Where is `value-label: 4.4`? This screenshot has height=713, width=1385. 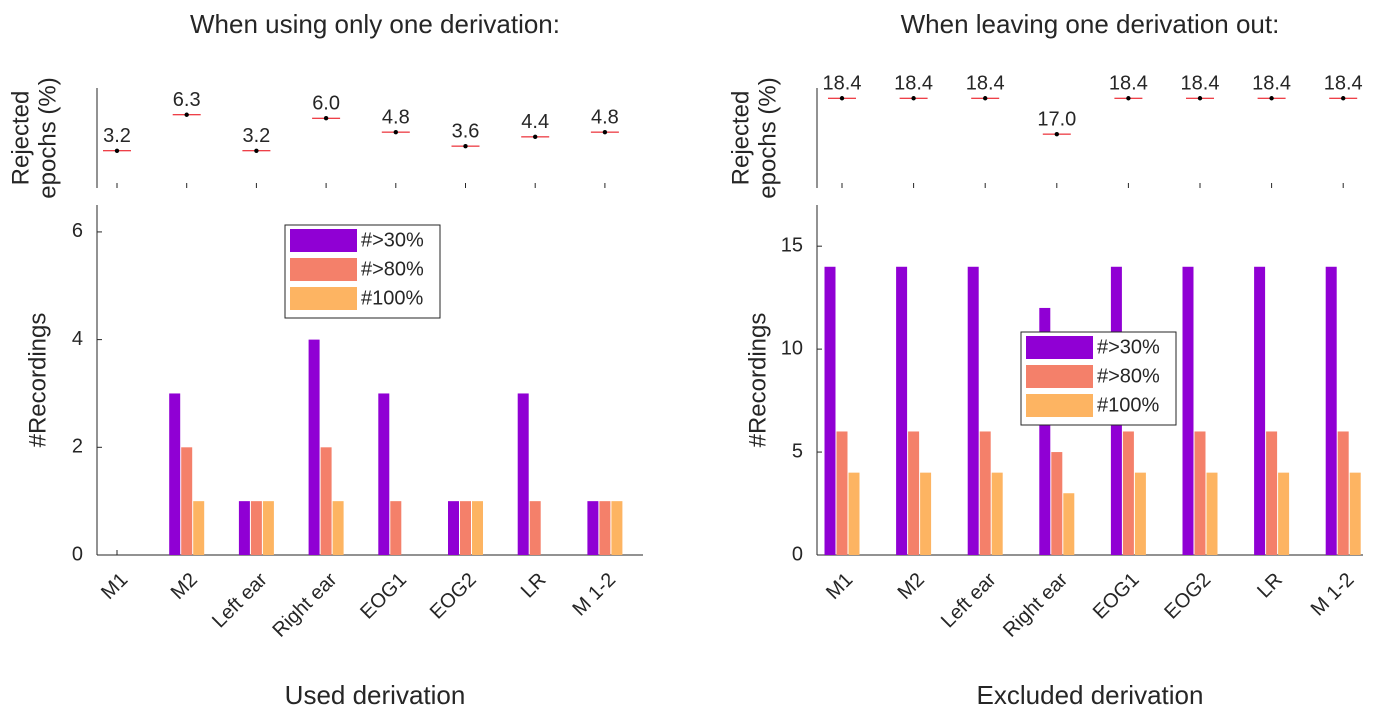
value-label: 4.4 is located at coordinates (535, 122).